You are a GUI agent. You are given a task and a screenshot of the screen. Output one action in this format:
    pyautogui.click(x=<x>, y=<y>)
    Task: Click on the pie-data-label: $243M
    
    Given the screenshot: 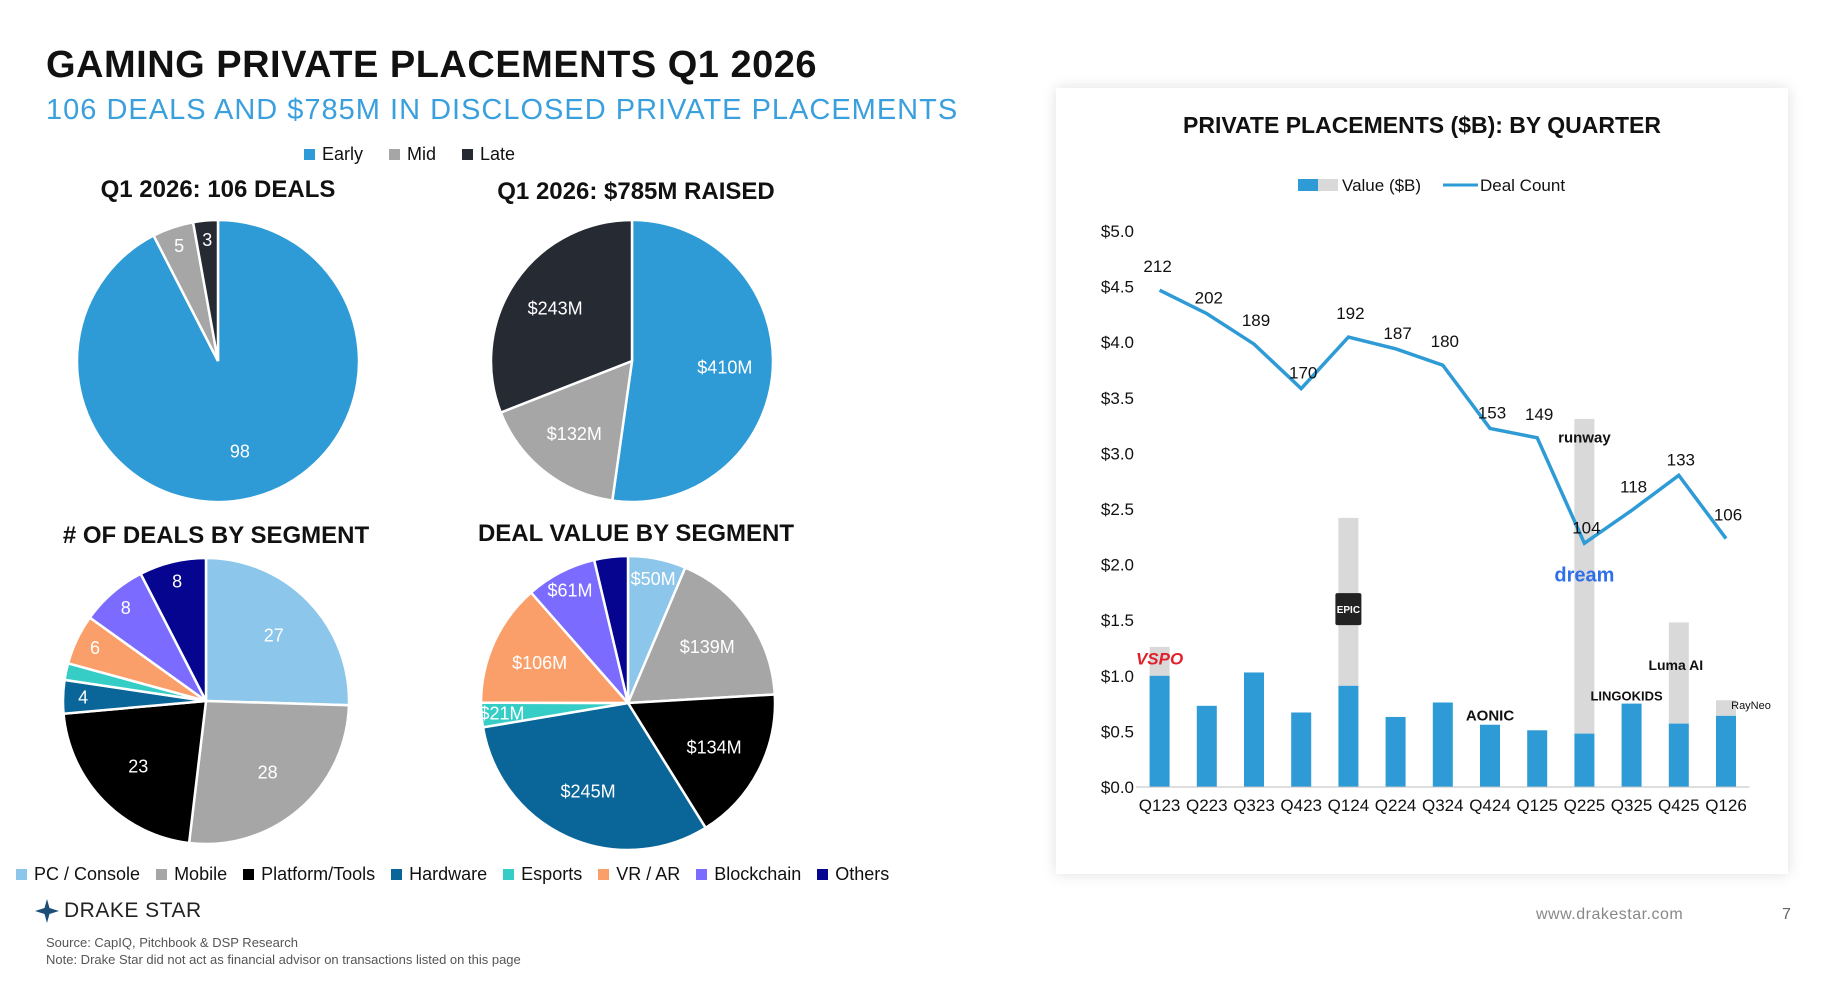 What is the action you would take?
    pyautogui.click(x=555, y=309)
    